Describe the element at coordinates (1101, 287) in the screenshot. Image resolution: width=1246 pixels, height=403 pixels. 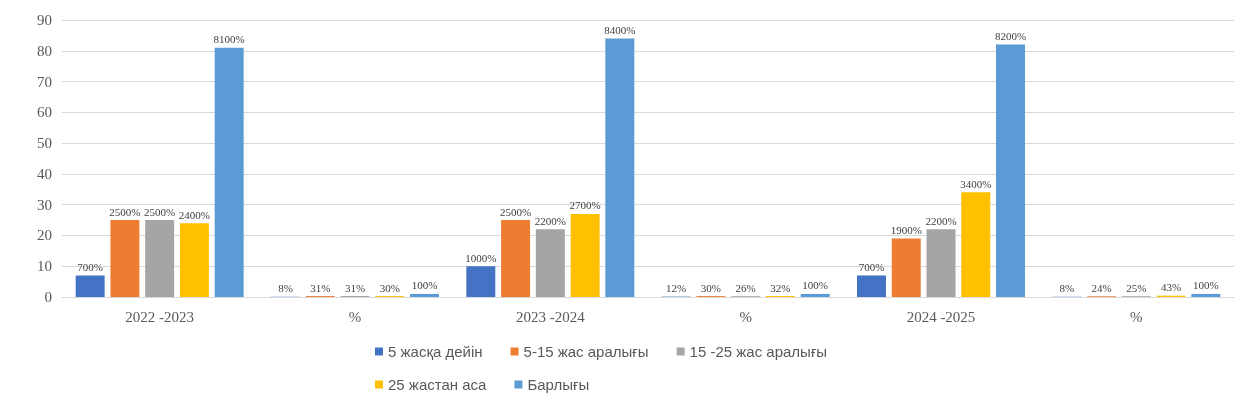
I see `data-label: 24%` at that location.